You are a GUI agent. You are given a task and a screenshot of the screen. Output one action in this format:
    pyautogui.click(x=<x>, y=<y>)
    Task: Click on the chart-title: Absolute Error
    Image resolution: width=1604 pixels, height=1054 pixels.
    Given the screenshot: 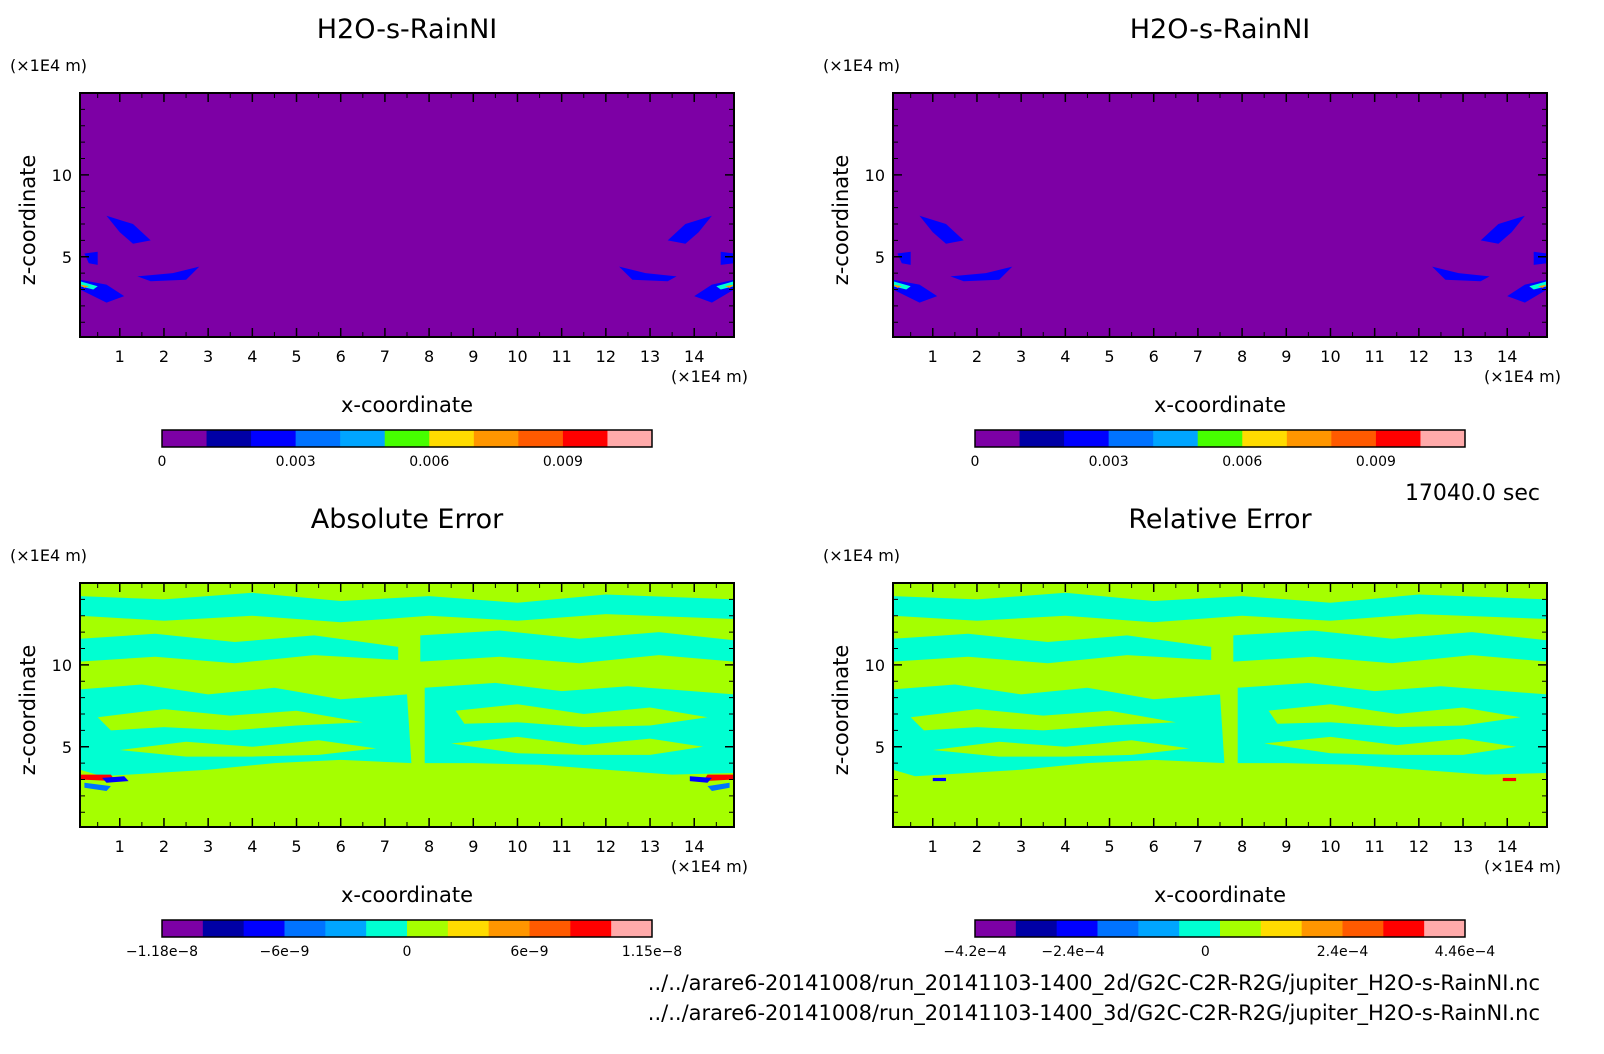 What is the action you would take?
    pyautogui.click(x=407, y=519)
    